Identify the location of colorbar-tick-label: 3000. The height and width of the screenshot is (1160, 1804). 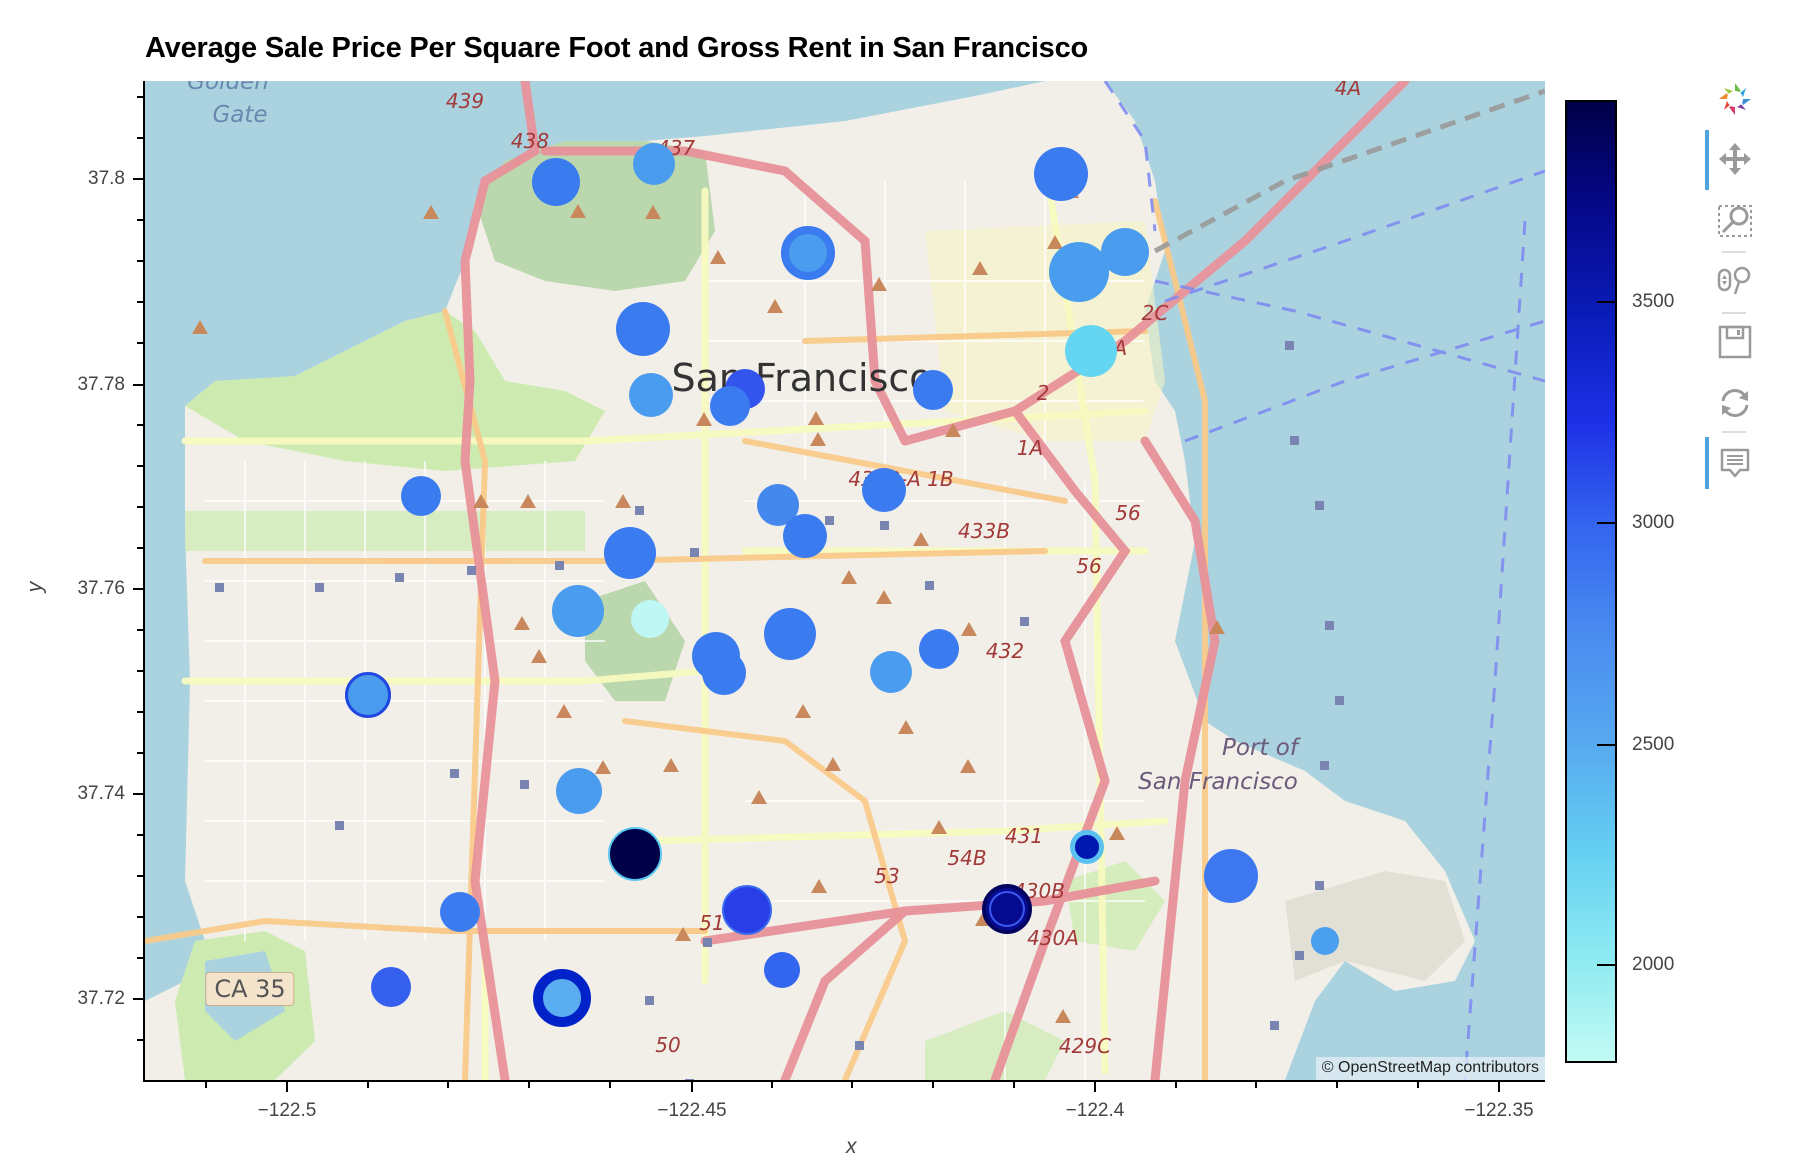
(1653, 522).